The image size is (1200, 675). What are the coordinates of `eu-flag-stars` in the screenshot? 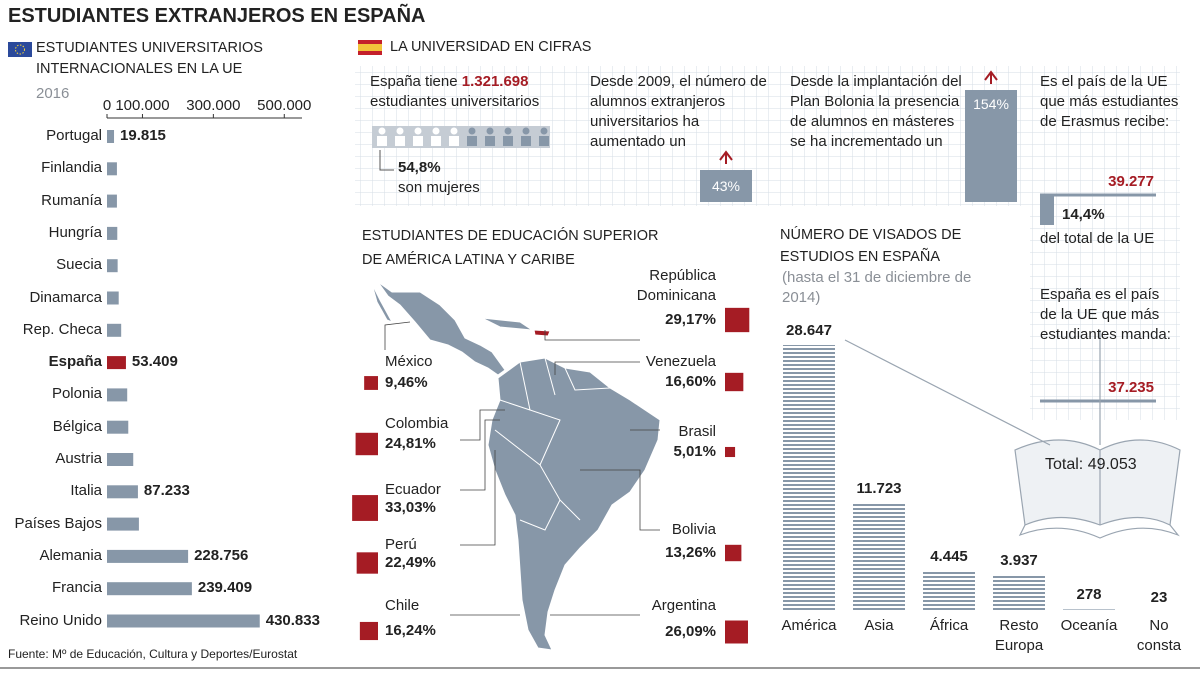 It's located at (20, 49).